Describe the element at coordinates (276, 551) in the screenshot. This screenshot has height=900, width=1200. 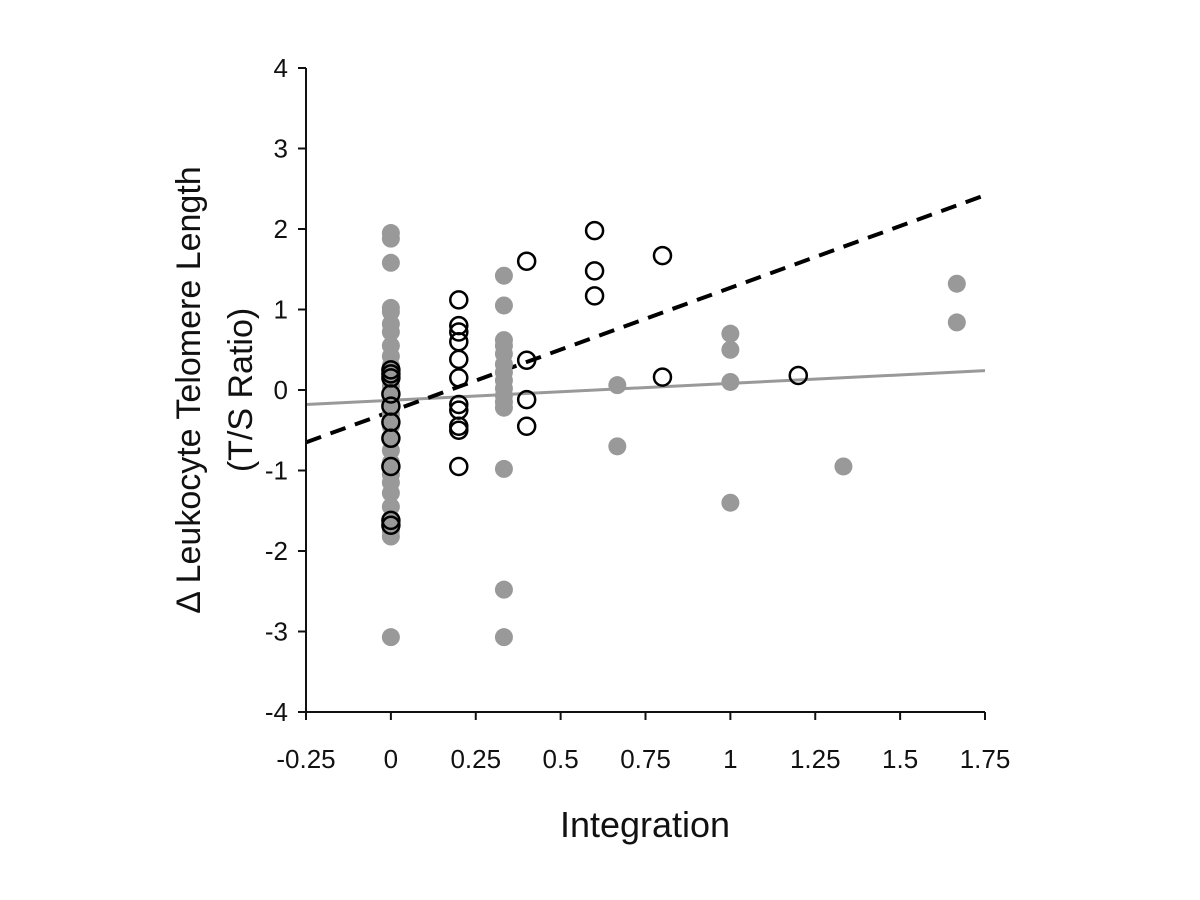
I see `y-tick-label: -2` at that location.